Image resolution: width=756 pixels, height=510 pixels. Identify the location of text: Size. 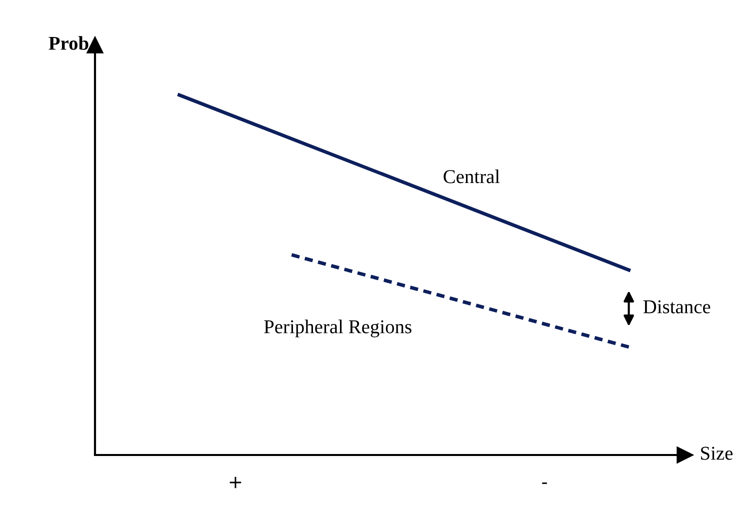
(717, 453).